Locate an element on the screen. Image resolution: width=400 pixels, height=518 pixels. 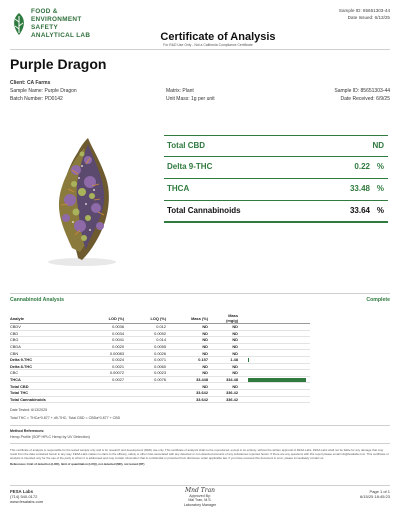
table-cell-analyte: CBDV is located at coordinates (50, 327).